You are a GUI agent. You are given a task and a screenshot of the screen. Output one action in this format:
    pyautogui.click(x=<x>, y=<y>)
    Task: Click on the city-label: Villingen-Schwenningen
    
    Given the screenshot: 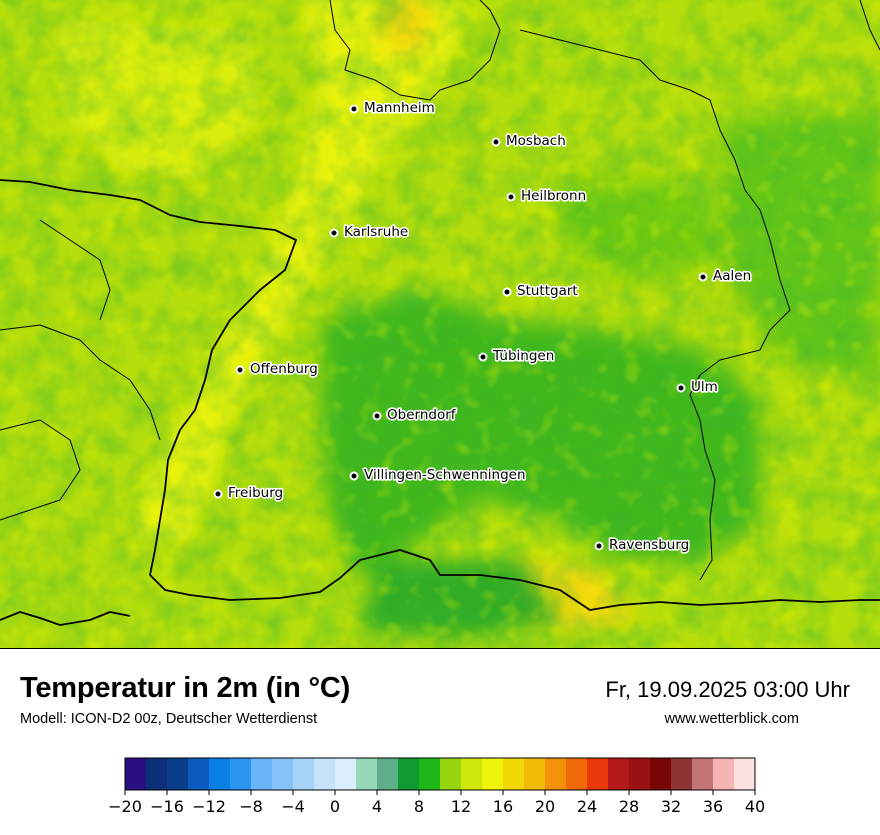 What is the action you would take?
    pyautogui.click(x=445, y=475)
    